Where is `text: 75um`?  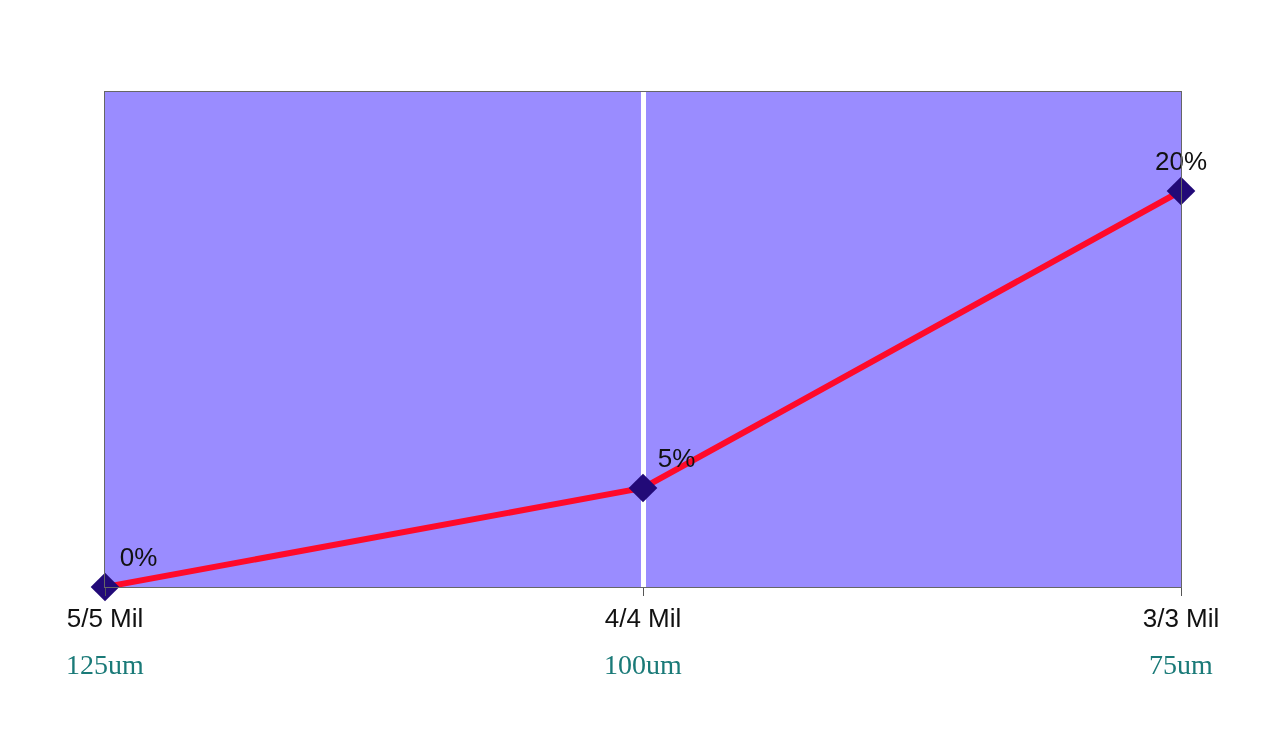 text: 75um is located at coordinates (1181, 664).